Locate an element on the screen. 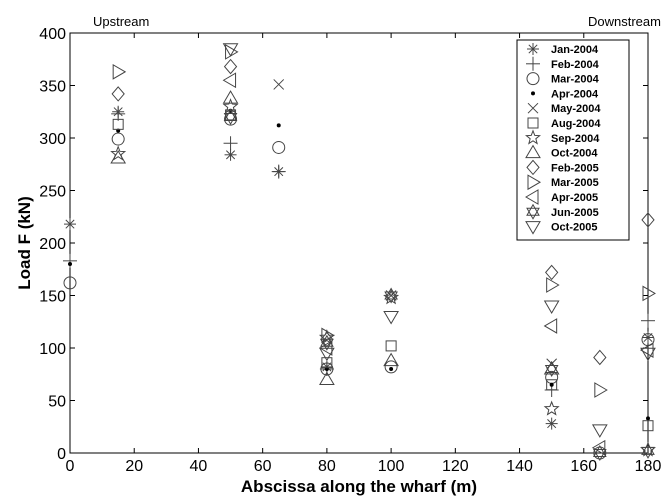 The width and height of the screenshot is (669, 498). legend-label: Apr-2005 is located at coordinates (574, 198).